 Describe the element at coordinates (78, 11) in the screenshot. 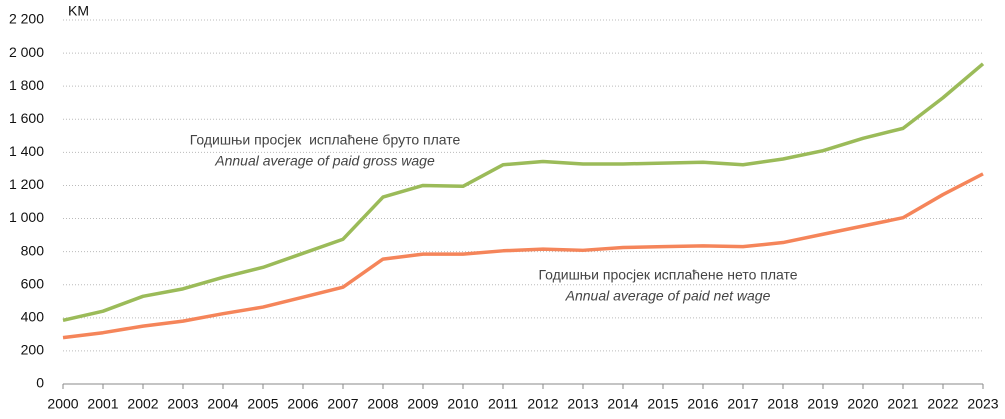

I see `y-unit: KM` at that location.